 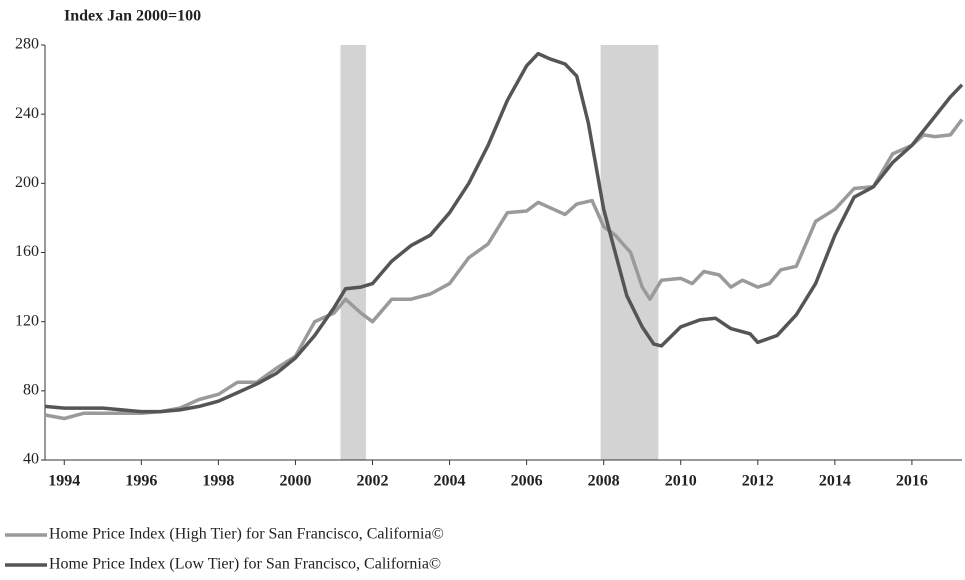 I want to click on x-tick-label: 1994, so click(x=64, y=481).